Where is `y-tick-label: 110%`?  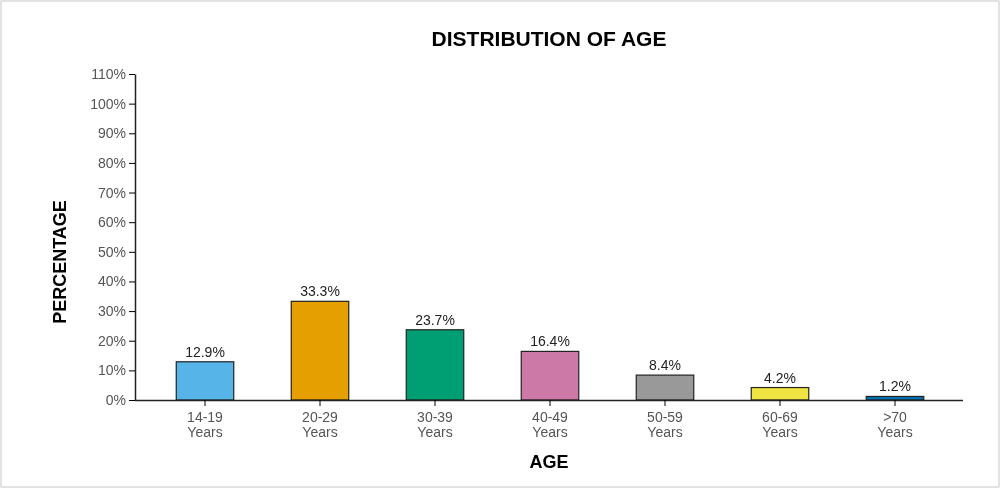
y-tick-label: 110% is located at coordinates (108, 73).